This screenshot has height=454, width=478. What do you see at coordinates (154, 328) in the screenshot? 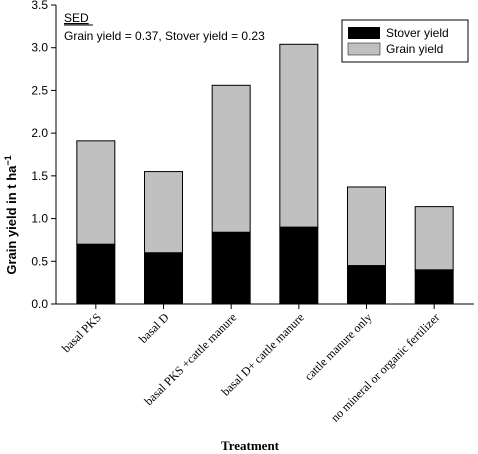
I see `x-tick-label: basal D` at bounding box center [154, 328].